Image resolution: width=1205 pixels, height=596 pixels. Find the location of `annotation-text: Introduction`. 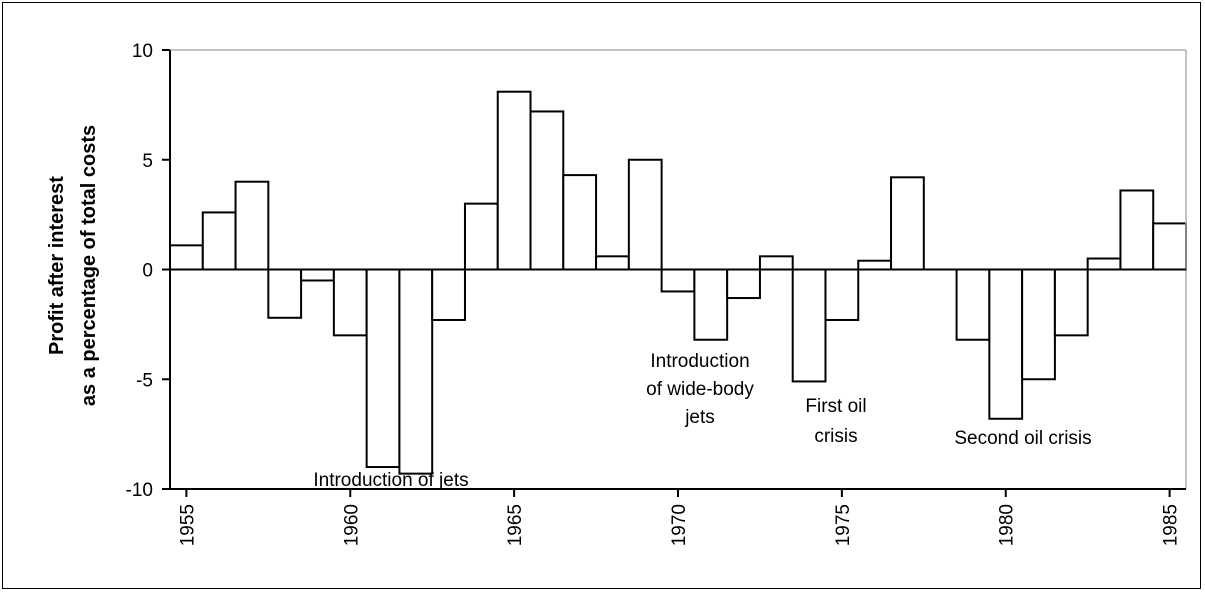

annotation-text: Introduction is located at coordinates (699, 361).